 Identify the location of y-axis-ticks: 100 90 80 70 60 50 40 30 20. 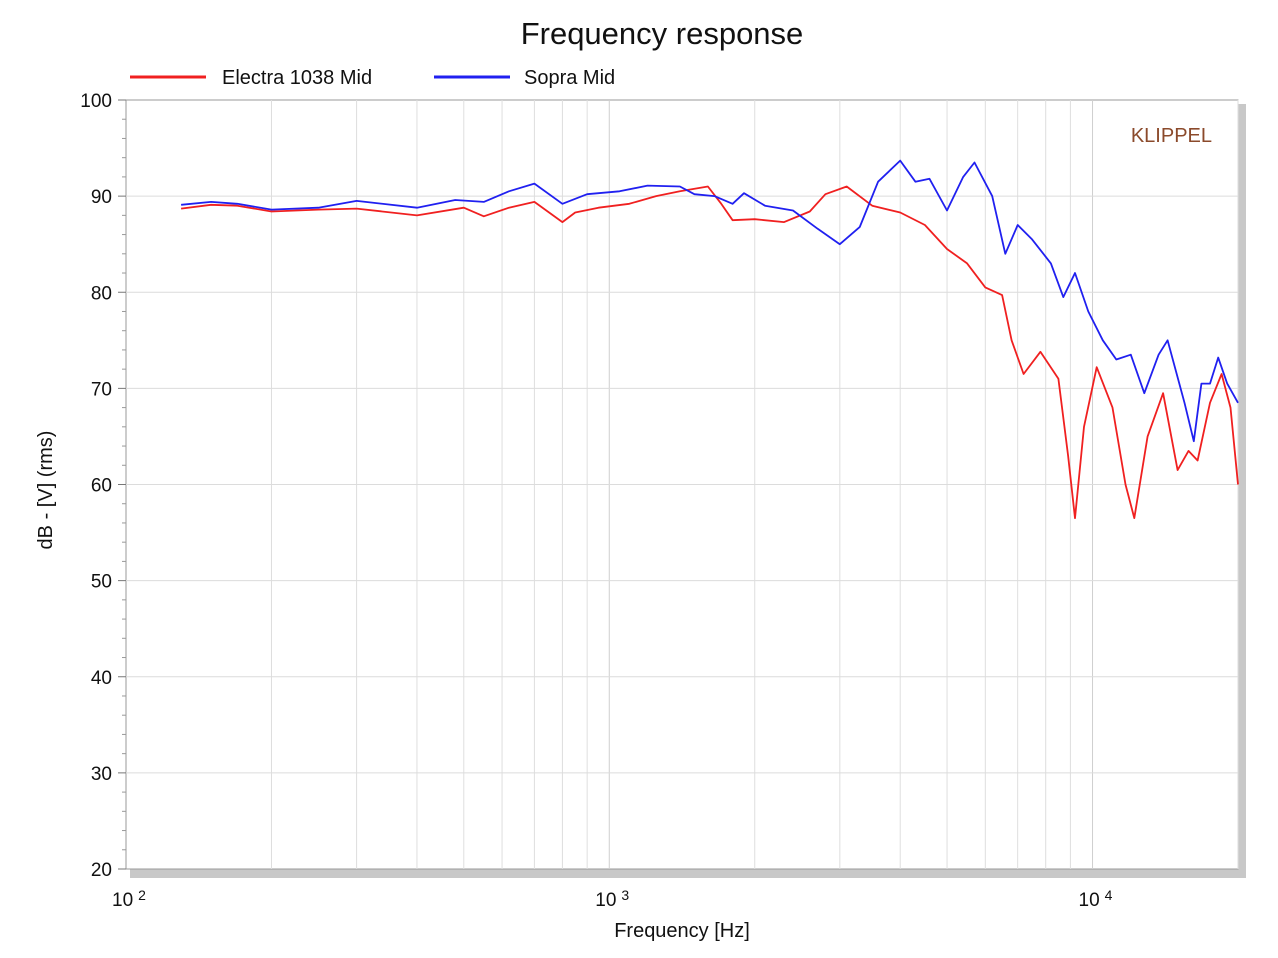
(103, 486).